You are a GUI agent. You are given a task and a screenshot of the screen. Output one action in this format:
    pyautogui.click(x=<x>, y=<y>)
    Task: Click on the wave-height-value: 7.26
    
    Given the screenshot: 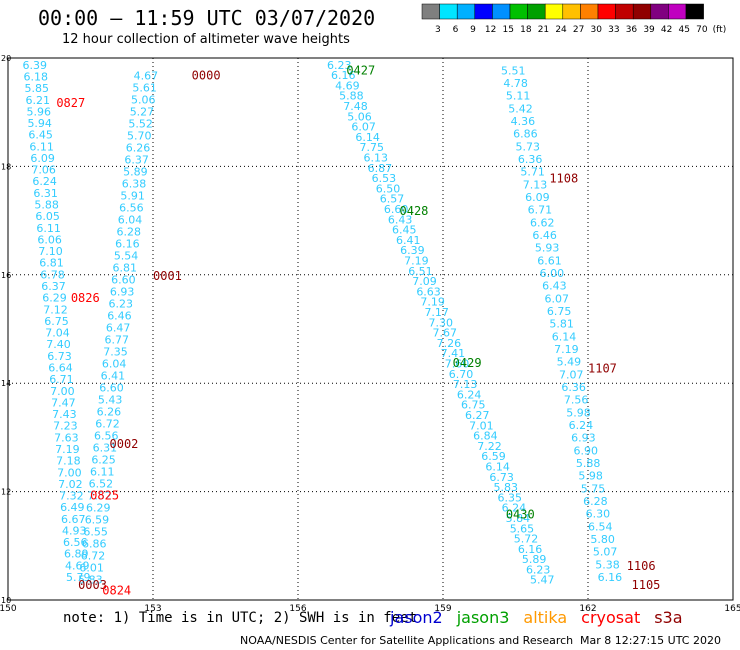 What is the action you would take?
    pyautogui.click(x=449, y=343)
    